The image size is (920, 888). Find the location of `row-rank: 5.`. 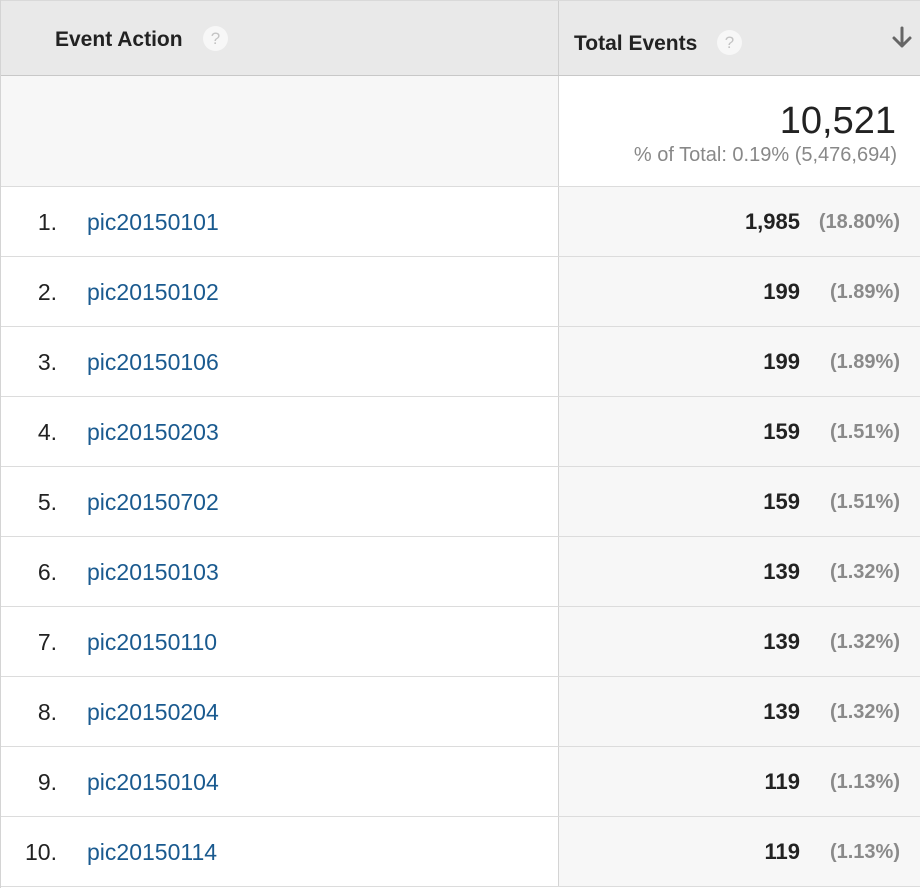

row-rank: 5. is located at coordinates (47, 502).